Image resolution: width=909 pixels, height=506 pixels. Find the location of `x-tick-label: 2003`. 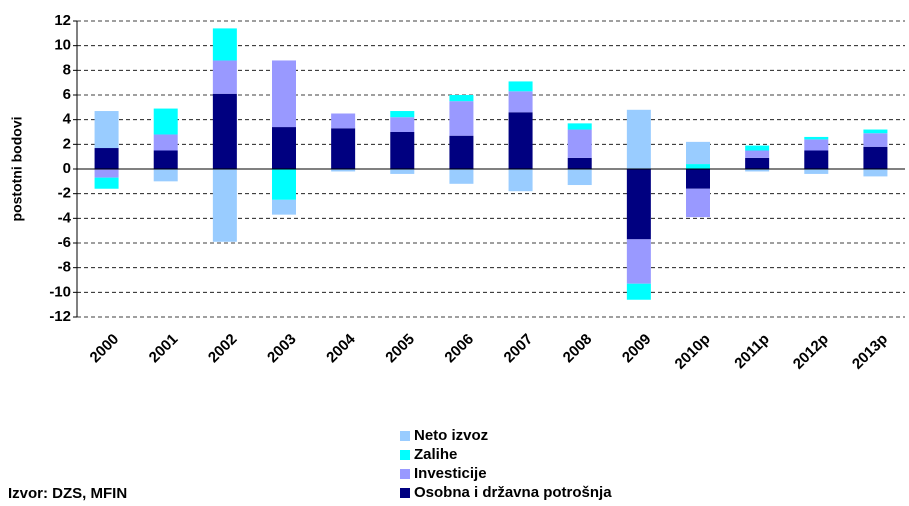

x-tick-label: 2003 is located at coordinates (282, 349).